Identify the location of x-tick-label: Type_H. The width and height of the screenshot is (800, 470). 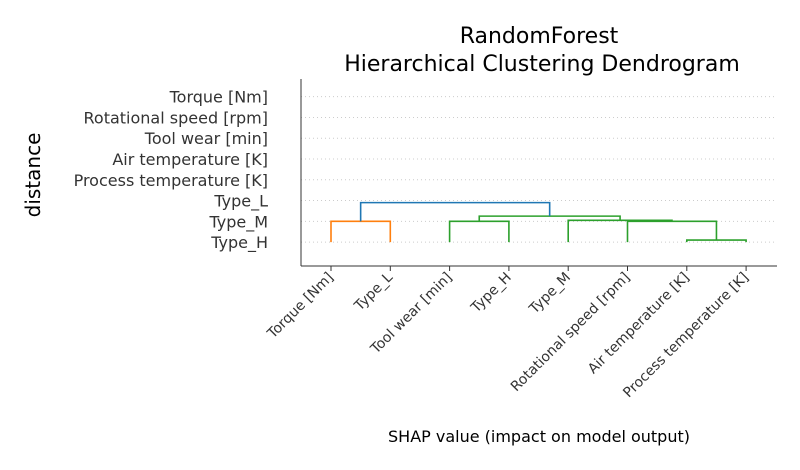
(491, 293).